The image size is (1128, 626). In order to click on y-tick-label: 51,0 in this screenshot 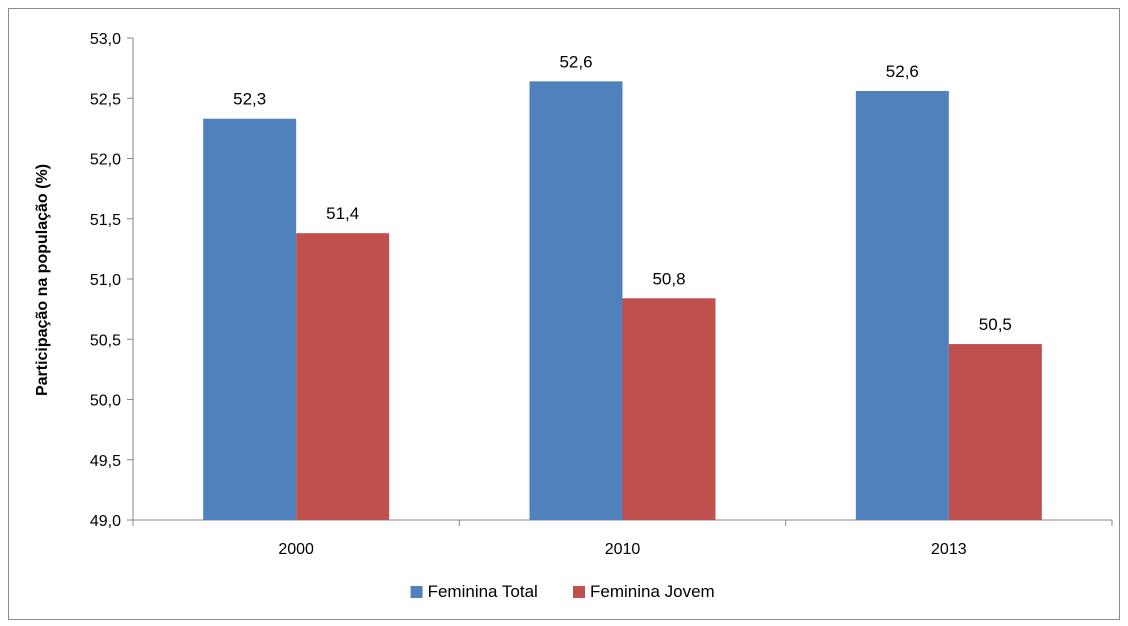, I will do `click(105, 280)`.